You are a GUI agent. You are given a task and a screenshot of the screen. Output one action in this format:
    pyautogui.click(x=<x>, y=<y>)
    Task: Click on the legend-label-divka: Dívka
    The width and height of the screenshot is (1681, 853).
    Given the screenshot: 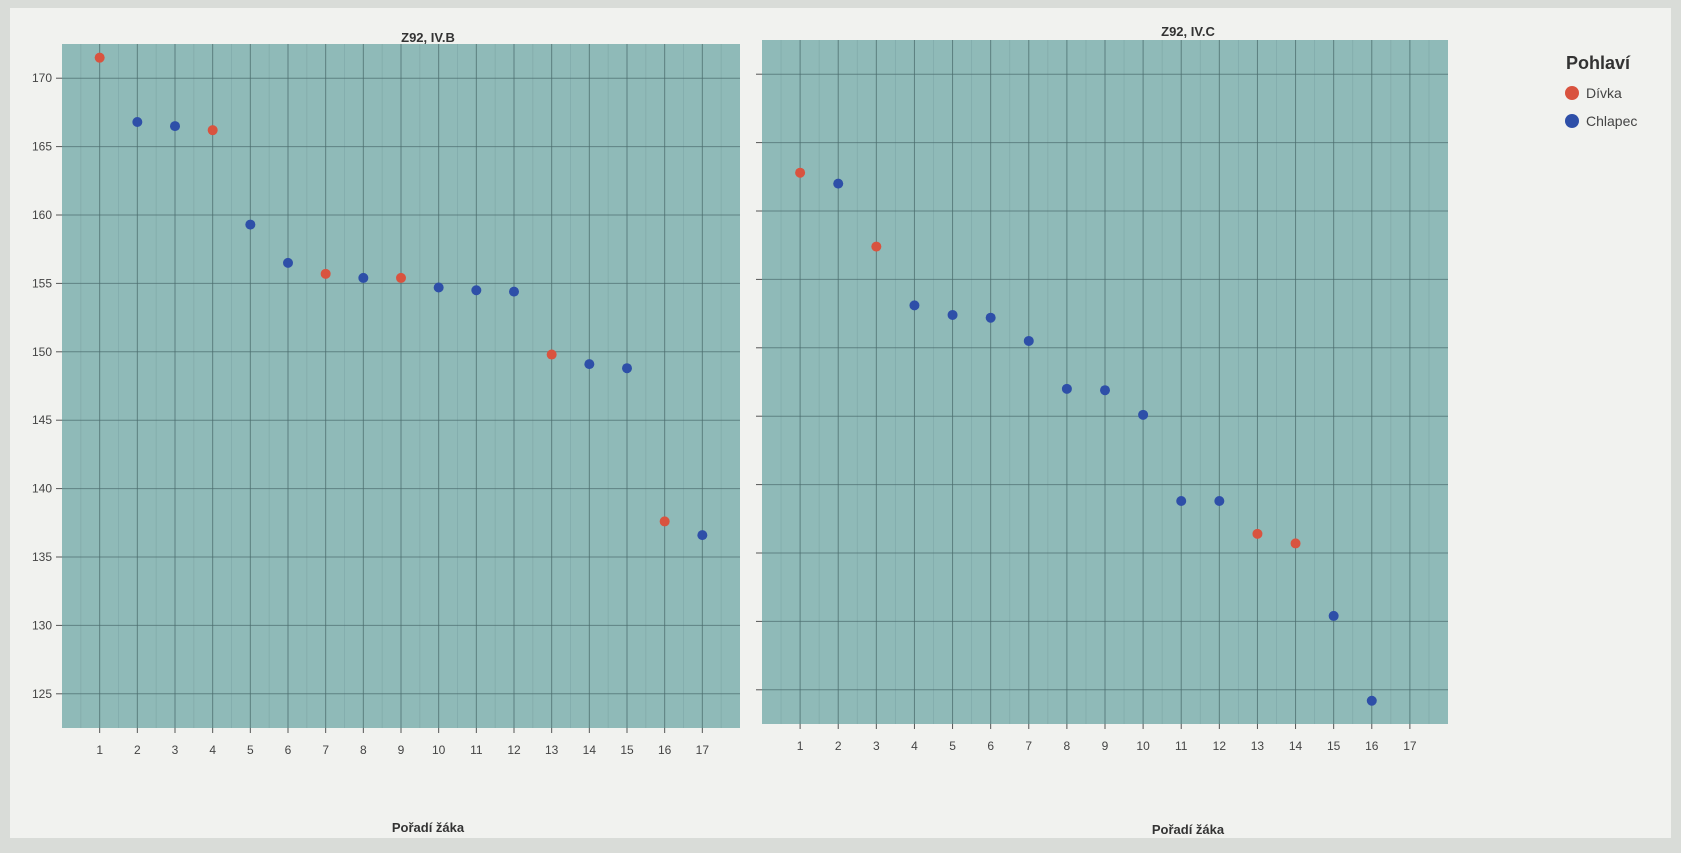 What is the action you would take?
    pyautogui.click(x=1604, y=93)
    